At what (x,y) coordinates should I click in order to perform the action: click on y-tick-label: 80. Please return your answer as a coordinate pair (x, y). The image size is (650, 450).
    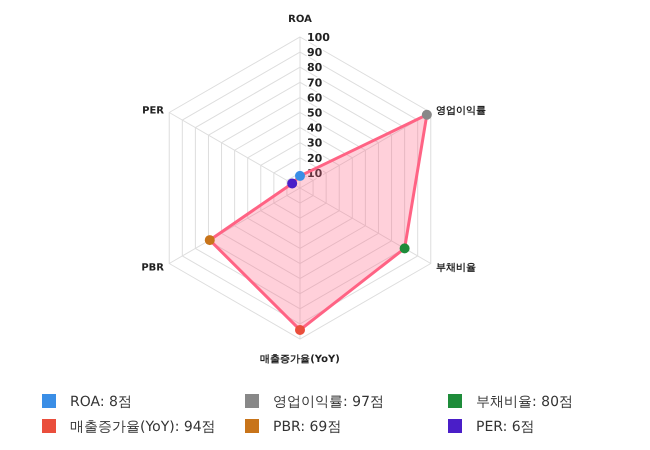
    Looking at the image, I should click on (315, 67).